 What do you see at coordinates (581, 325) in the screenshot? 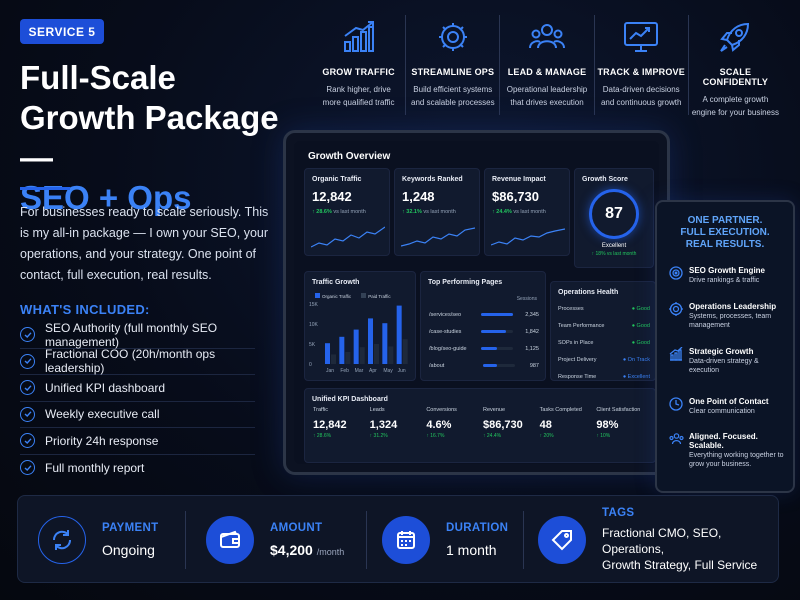
I see `ops-label: Team Performance` at bounding box center [581, 325].